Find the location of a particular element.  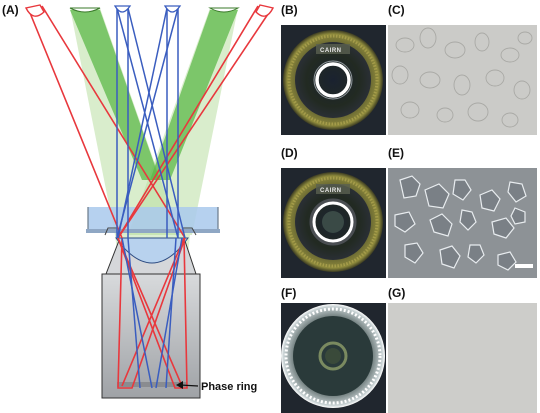

panel-label-d: (D) is located at coordinates (289, 153).